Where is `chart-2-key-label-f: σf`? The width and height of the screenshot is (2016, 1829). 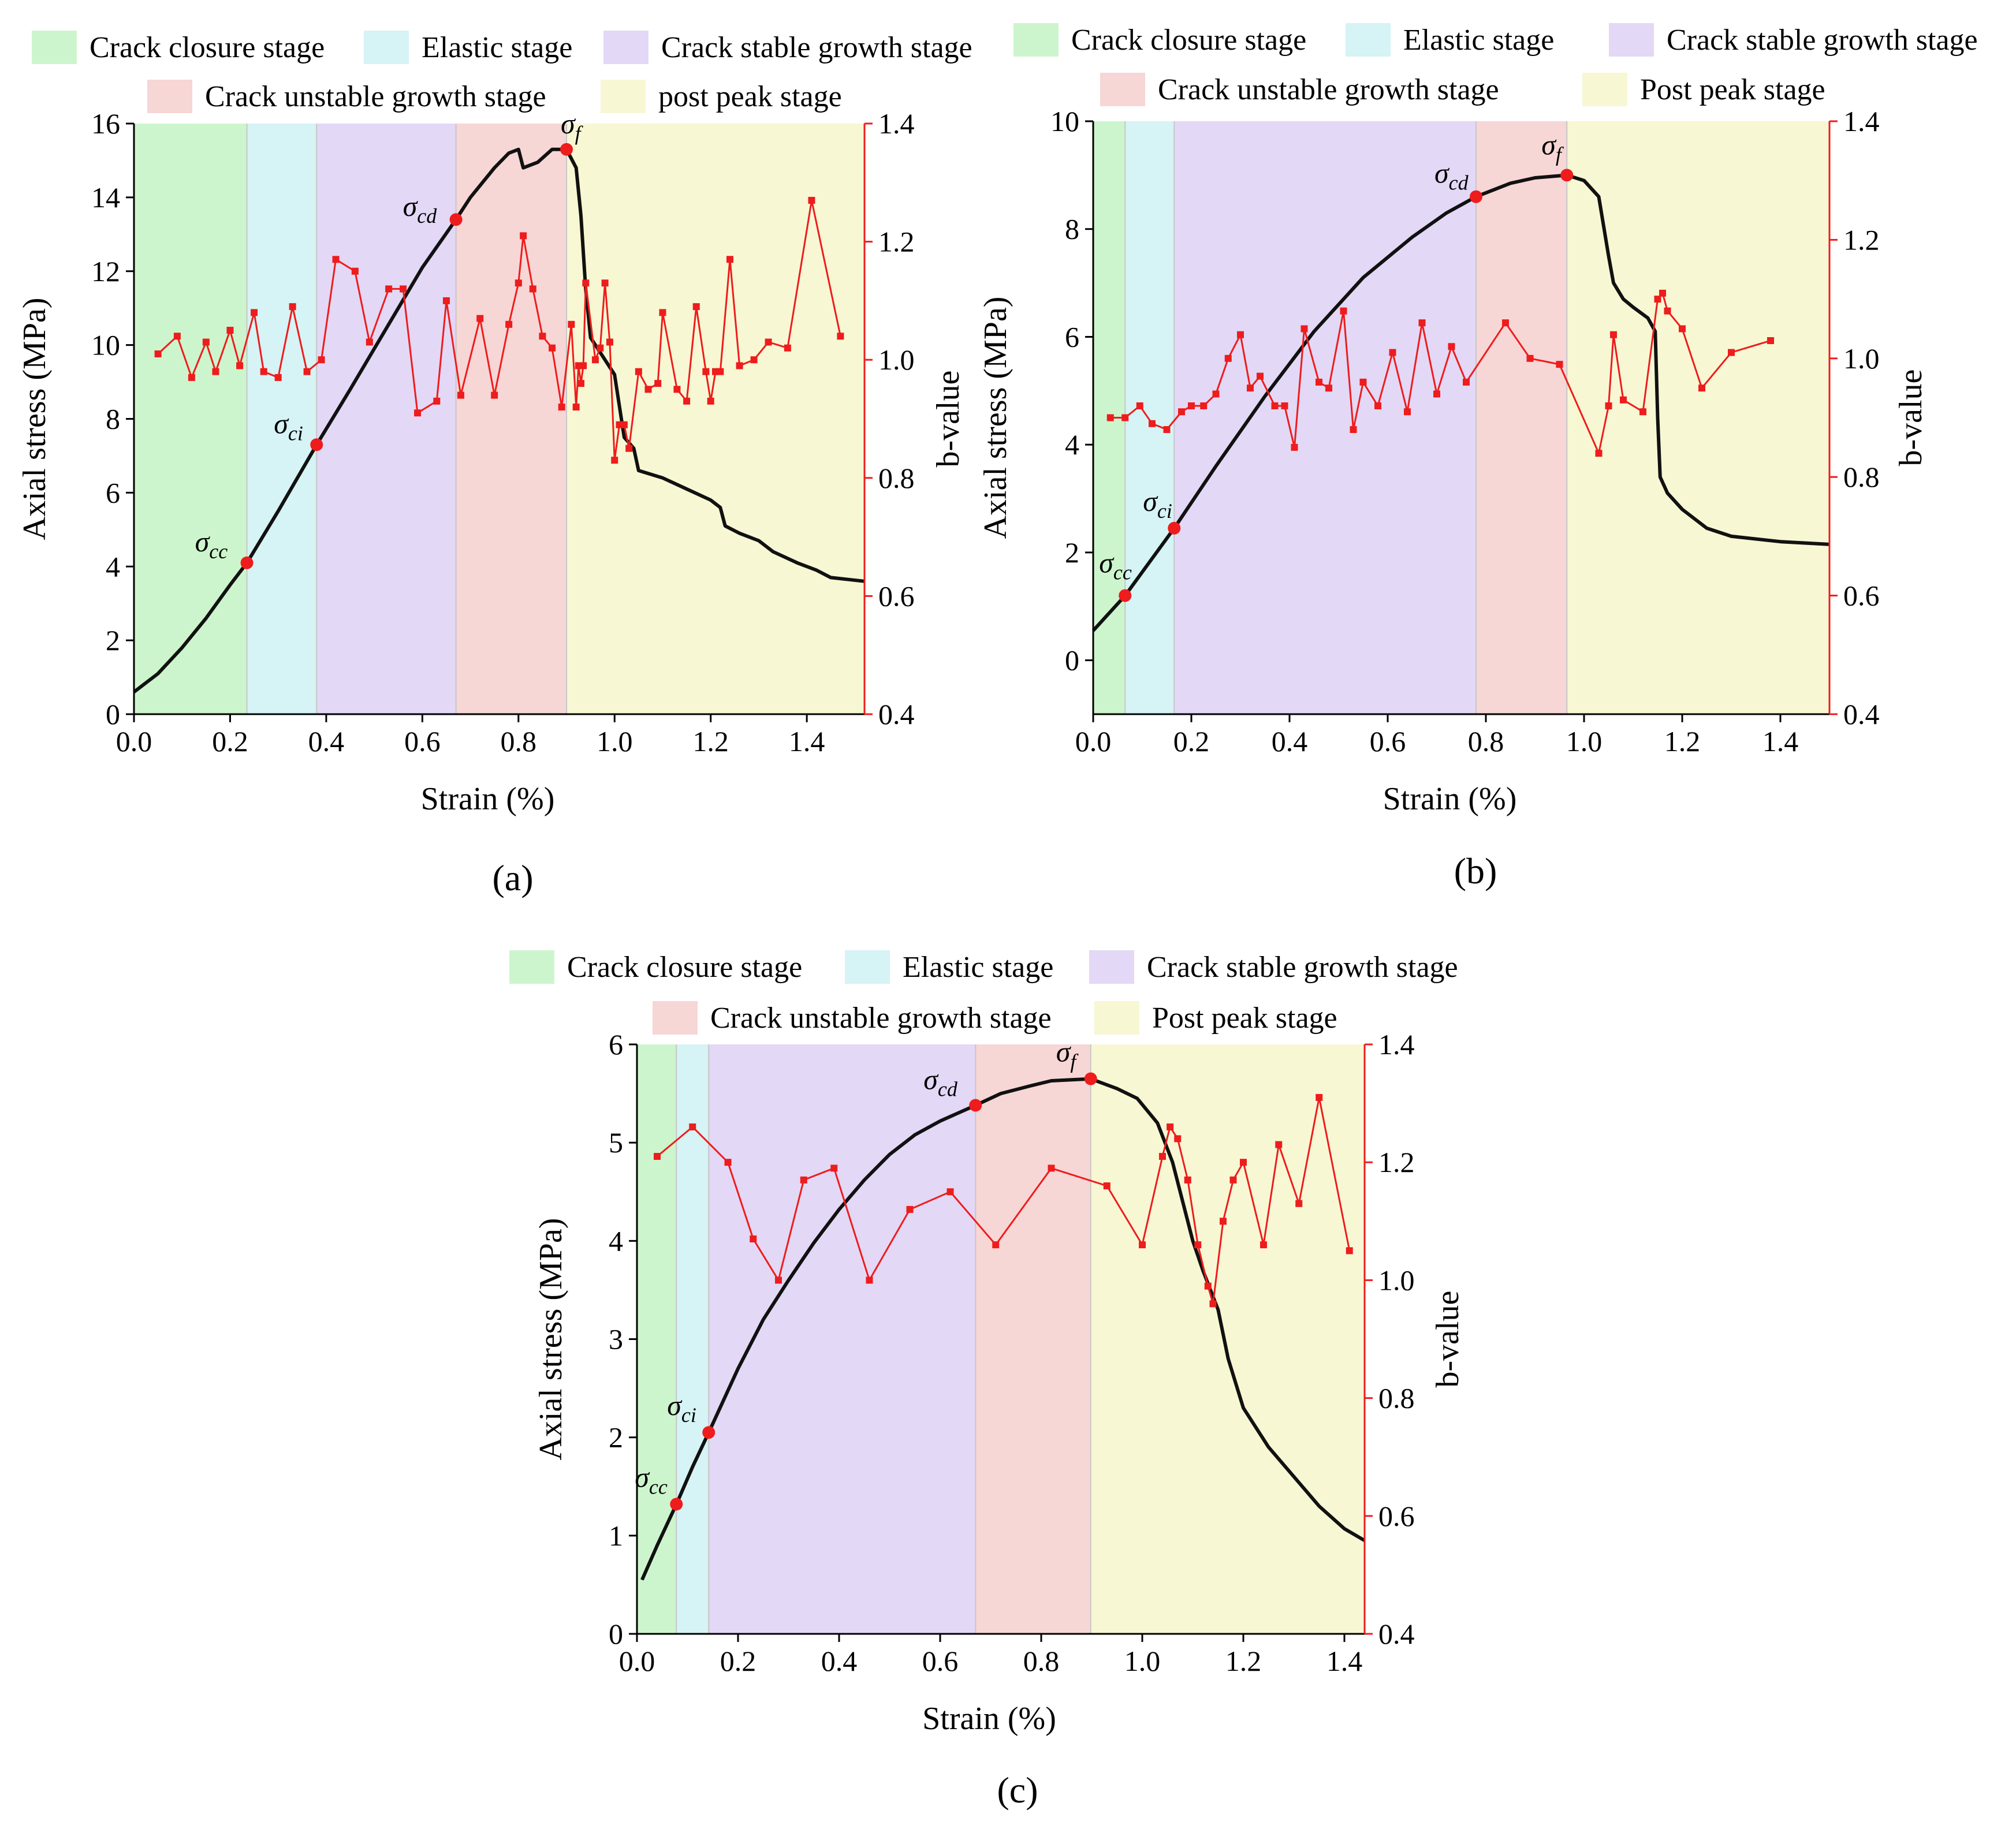
chart-2-key-label-f: σf is located at coordinates (1067, 1054).